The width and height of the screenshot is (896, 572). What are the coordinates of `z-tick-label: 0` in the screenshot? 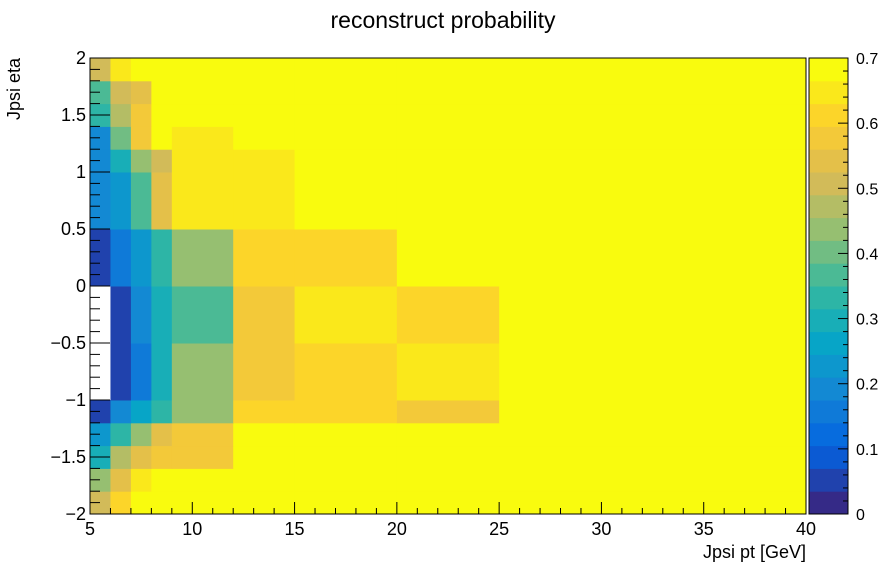 It's located at (860, 515).